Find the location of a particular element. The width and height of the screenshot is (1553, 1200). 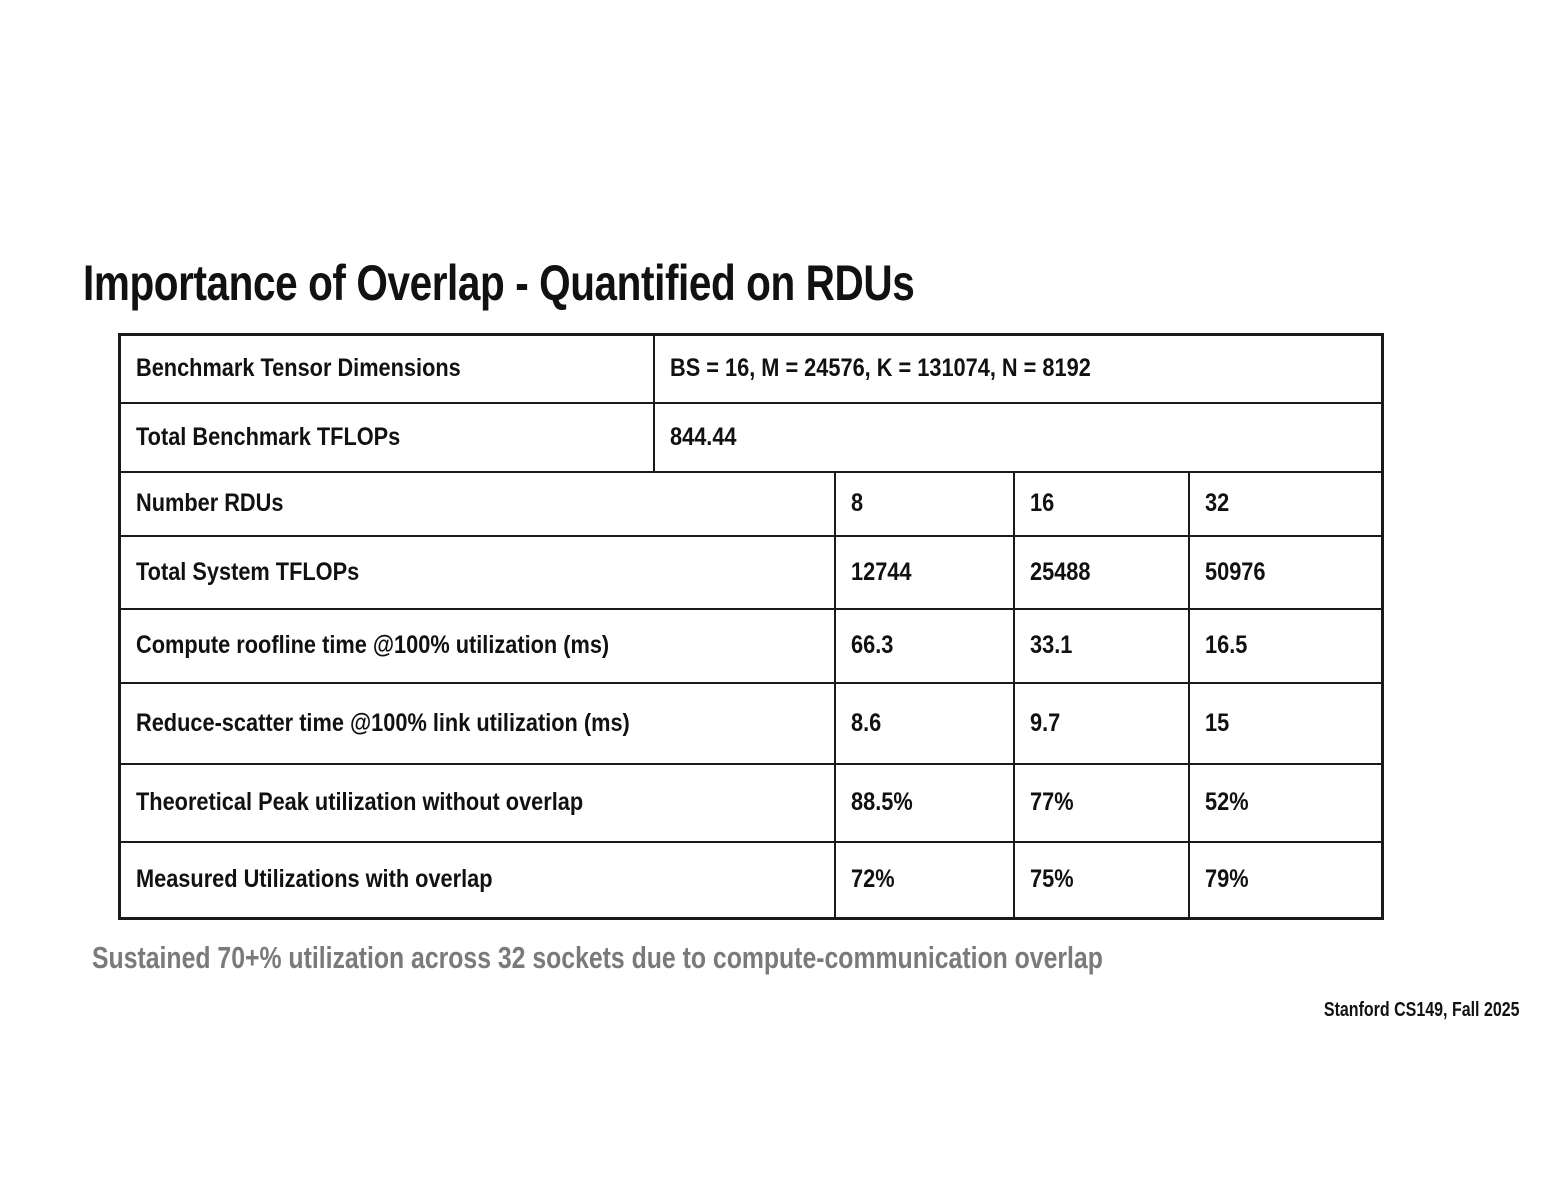

row-label: Total Benchmark TFLOPs is located at coordinates (268, 436).